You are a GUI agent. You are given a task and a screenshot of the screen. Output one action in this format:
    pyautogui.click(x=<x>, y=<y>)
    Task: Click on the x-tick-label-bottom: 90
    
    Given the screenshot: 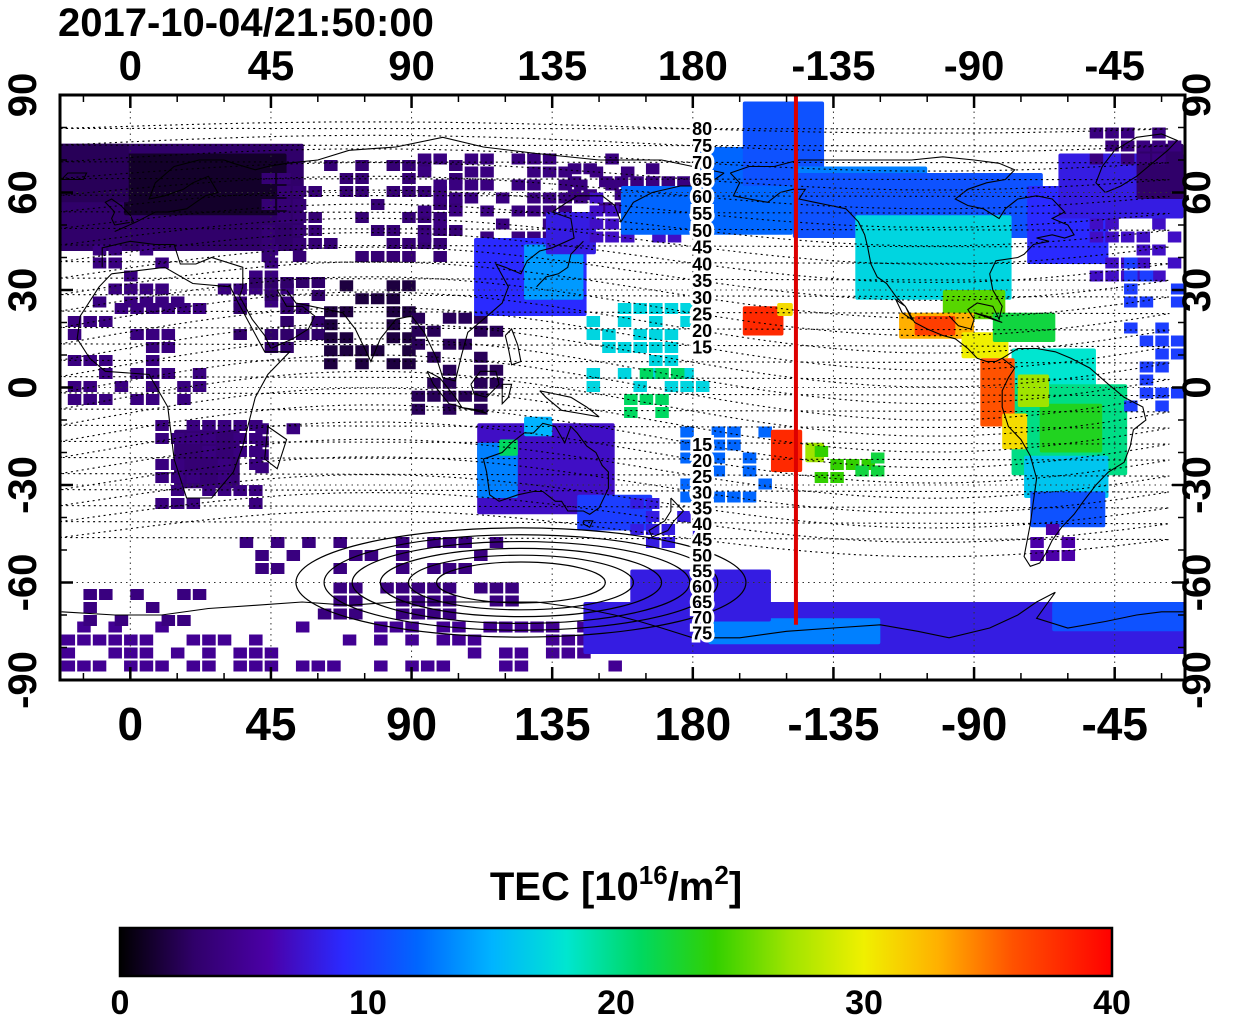 What is the action you would take?
    pyautogui.click(x=411, y=724)
    